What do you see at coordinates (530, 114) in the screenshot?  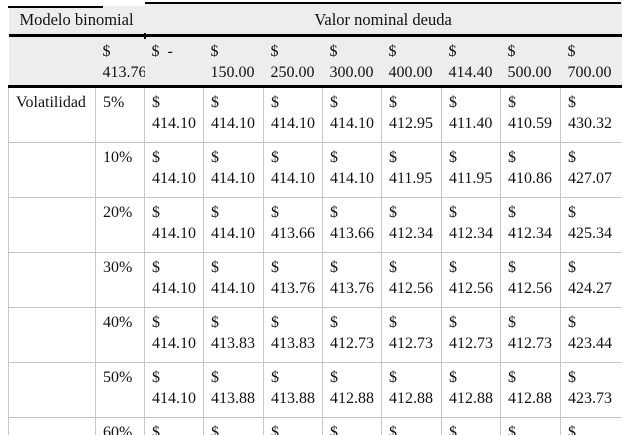 I see `value-cell: $410.59` at bounding box center [530, 114].